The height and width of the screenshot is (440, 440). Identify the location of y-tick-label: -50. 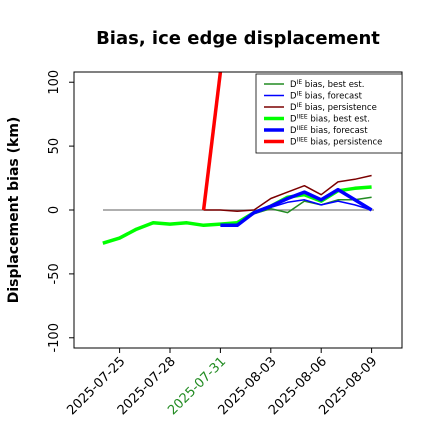
(54, 273).